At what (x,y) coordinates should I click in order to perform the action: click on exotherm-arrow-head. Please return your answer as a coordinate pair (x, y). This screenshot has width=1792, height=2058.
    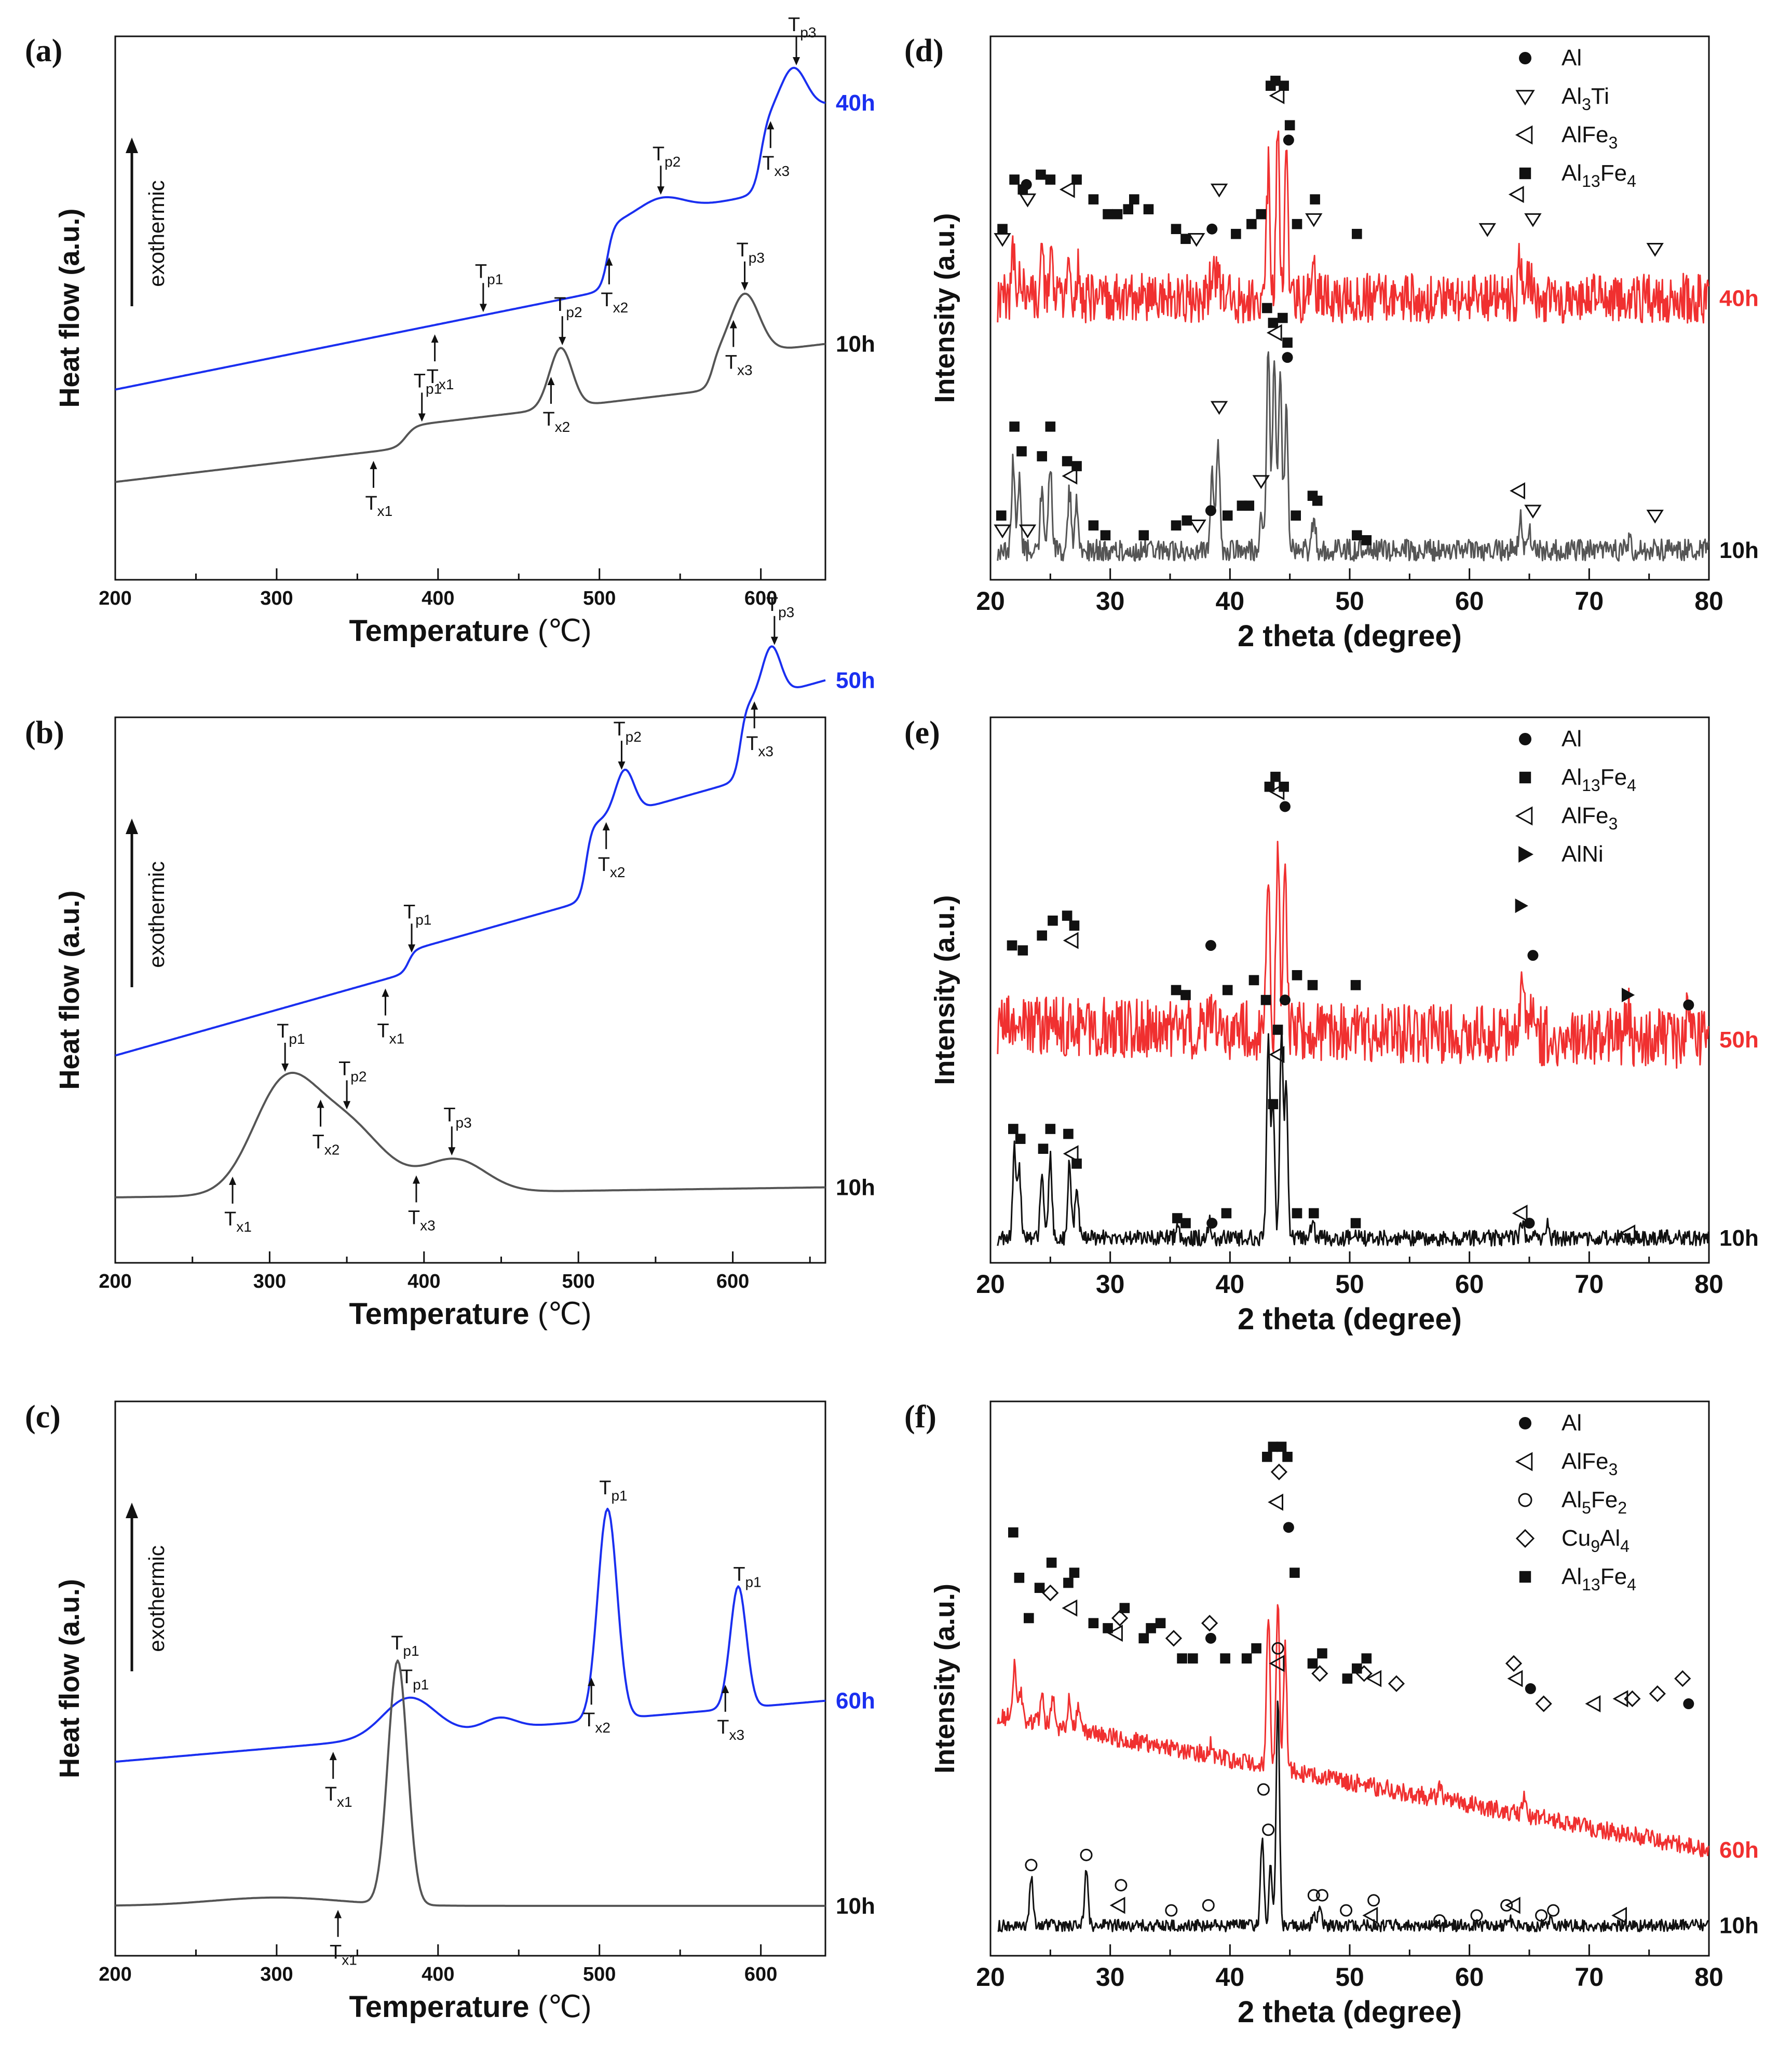
    Looking at the image, I should click on (132, 826).